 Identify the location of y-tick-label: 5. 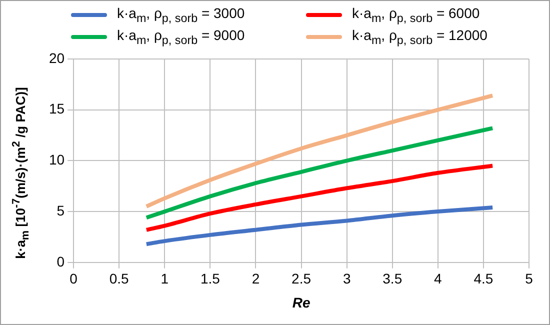
(60, 210).